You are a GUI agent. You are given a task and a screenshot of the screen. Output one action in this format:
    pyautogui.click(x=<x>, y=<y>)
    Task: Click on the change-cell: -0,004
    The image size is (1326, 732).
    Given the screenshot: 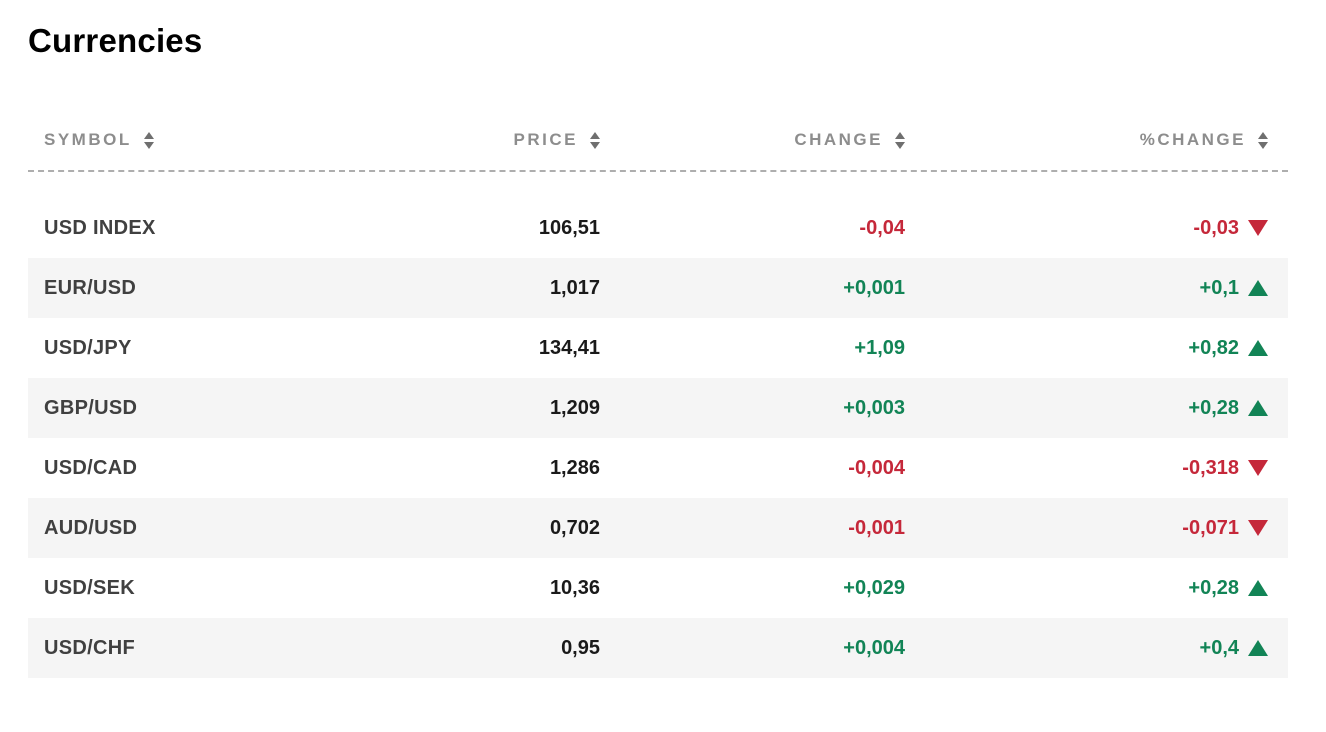 What is the action you would take?
    pyautogui.click(x=876, y=467)
    